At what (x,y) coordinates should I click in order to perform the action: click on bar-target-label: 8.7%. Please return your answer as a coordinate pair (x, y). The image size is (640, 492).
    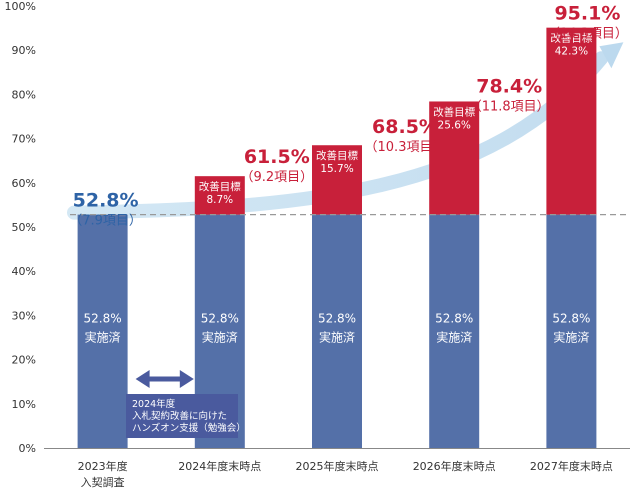
    Looking at the image, I should click on (219, 200).